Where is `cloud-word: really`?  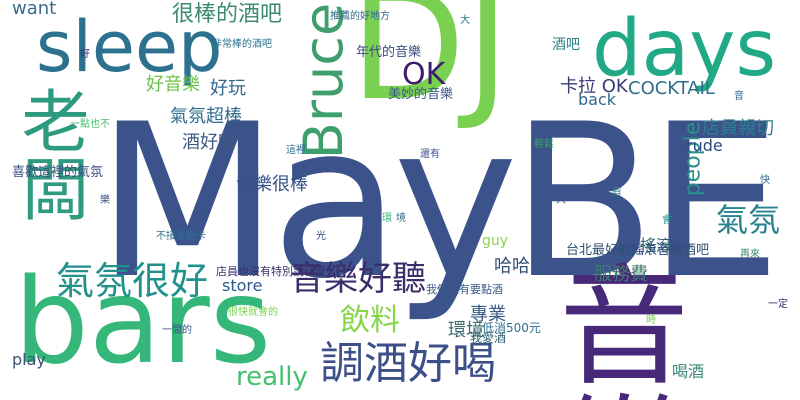
cloud-word: really is located at coordinates (272, 377).